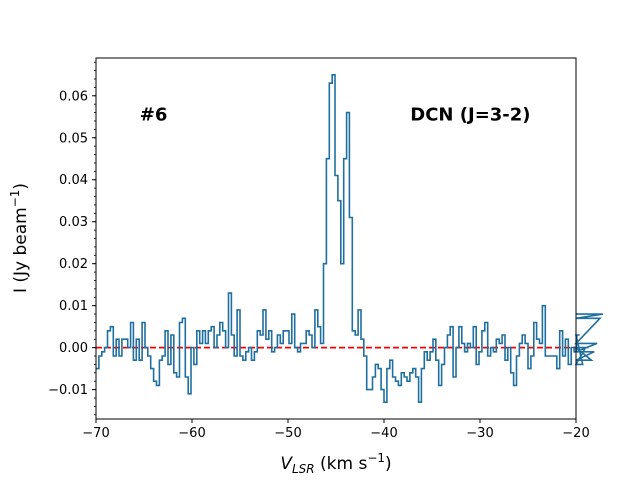 Image resolution: width=640 pixels, height=480 pixels. I want to click on x-axis-ticks: −70 −60 −50 −40 −30 −20, so click(336, 430).